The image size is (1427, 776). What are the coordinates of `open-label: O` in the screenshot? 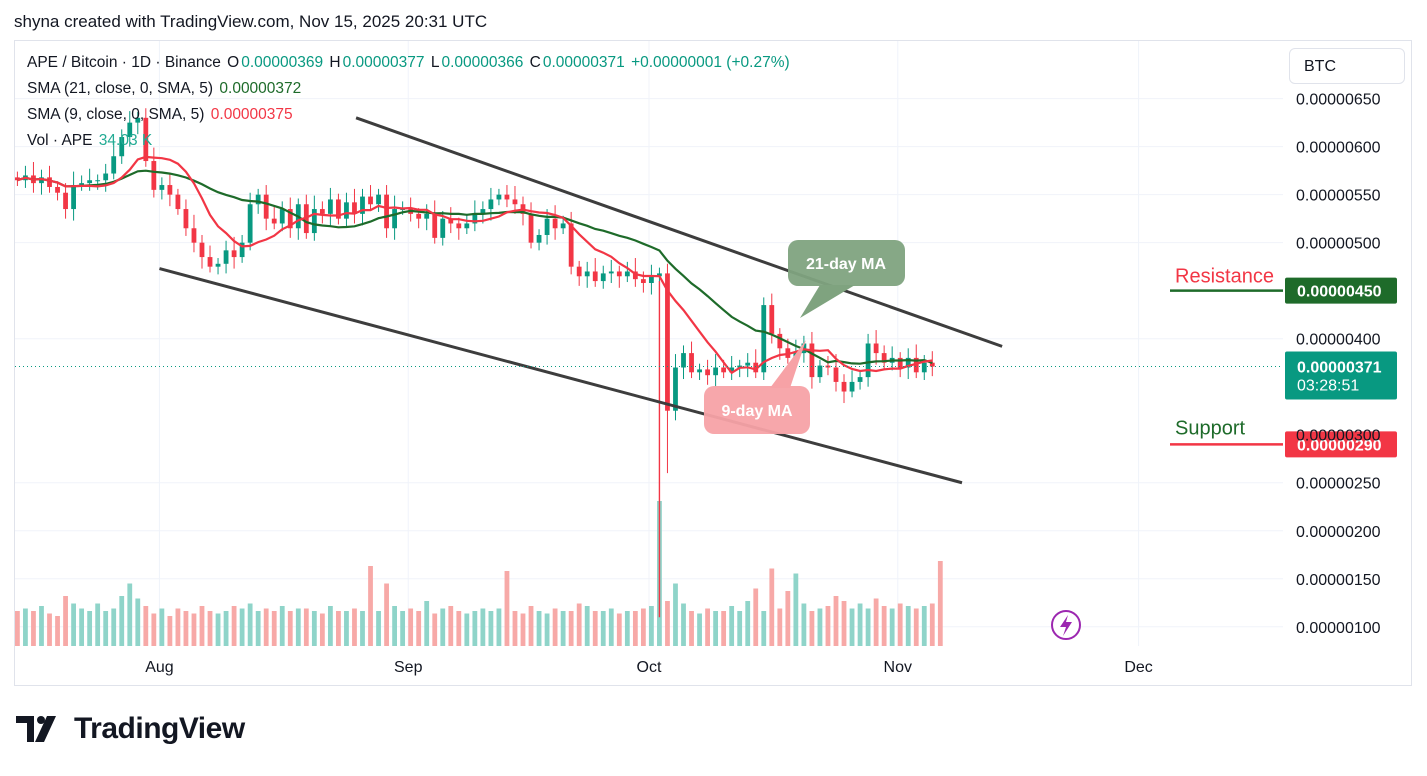 It's located at (233, 62).